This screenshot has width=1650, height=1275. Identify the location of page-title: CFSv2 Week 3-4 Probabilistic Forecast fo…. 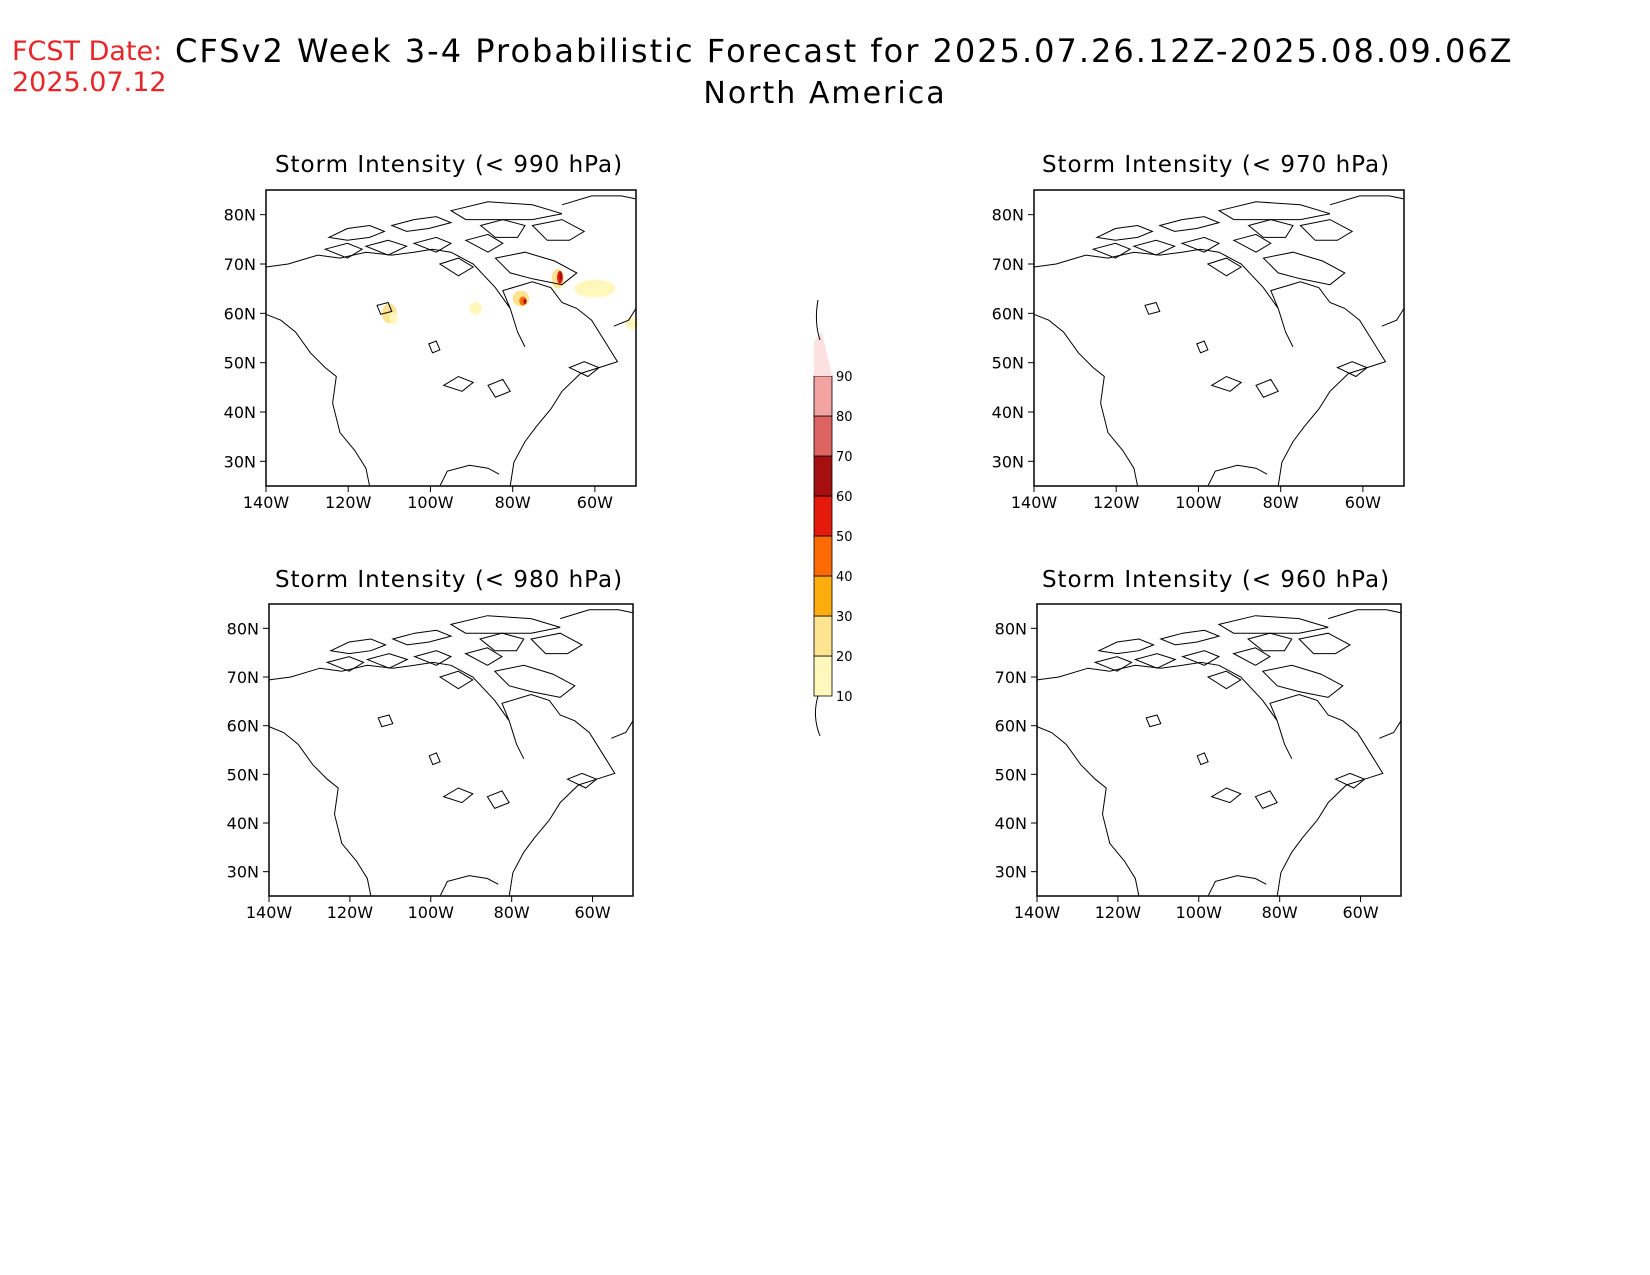
(844, 51).